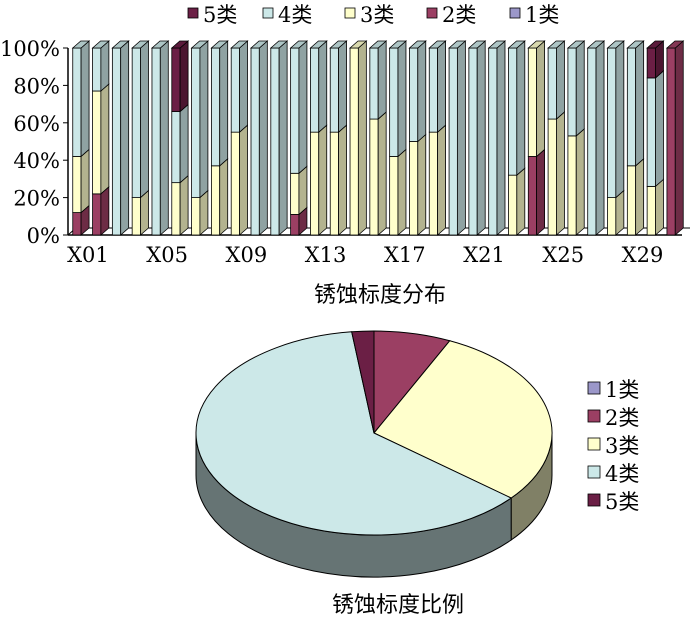  What do you see at coordinates (643, 255) in the screenshot?
I see `x-tick-label: X29` at bounding box center [643, 255].